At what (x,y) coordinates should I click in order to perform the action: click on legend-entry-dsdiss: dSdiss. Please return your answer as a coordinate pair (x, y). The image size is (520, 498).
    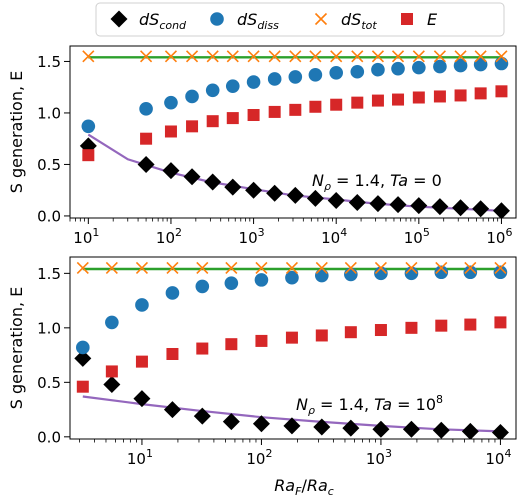
    Looking at the image, I should click on (244, 21).